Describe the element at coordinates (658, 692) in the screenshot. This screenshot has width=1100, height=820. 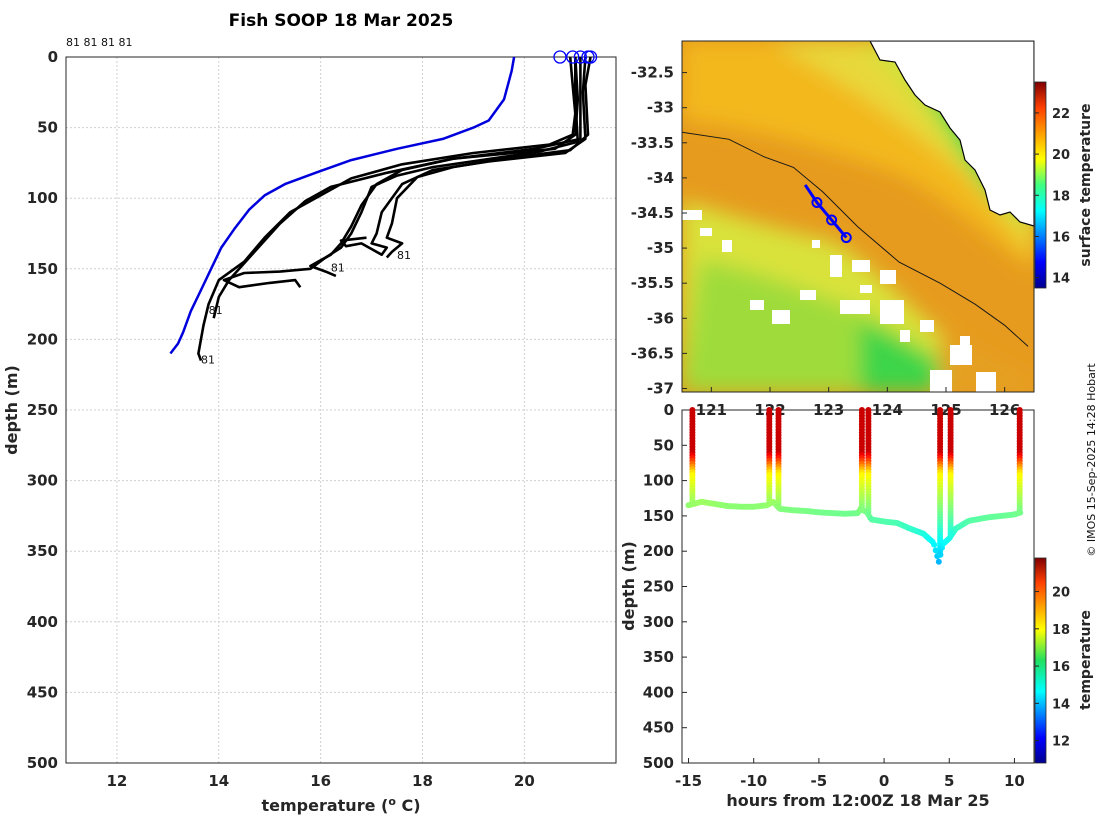
I see `hovmoller-y-tick: 400` at that location.